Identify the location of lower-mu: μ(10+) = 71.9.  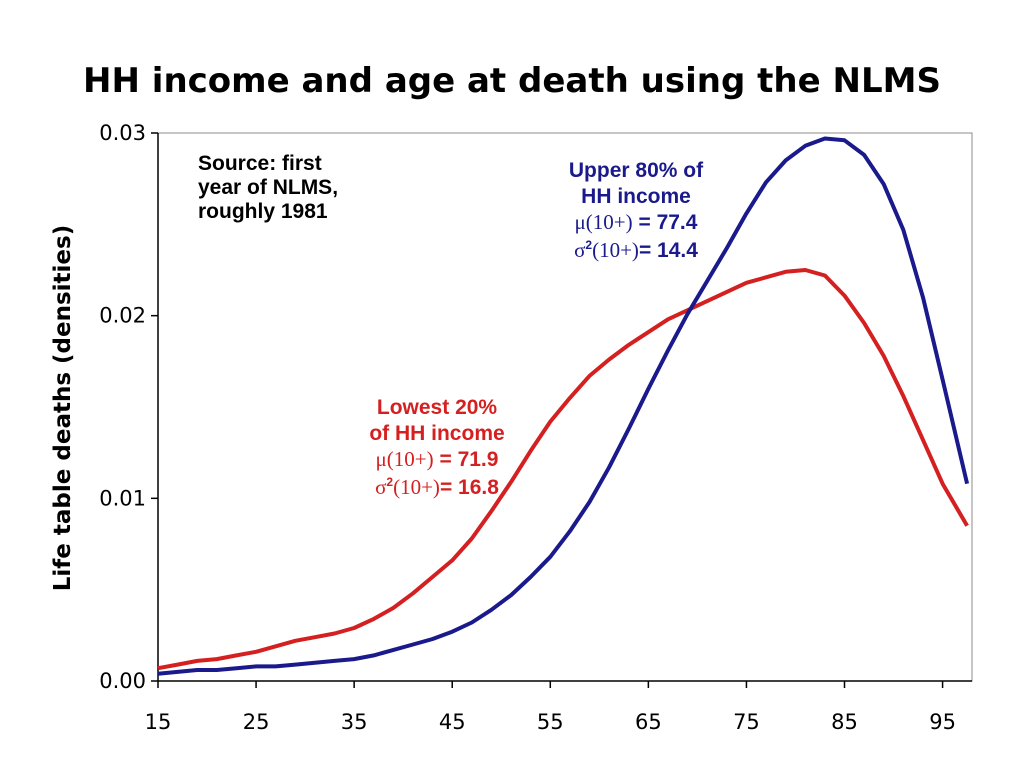
(437, 459).